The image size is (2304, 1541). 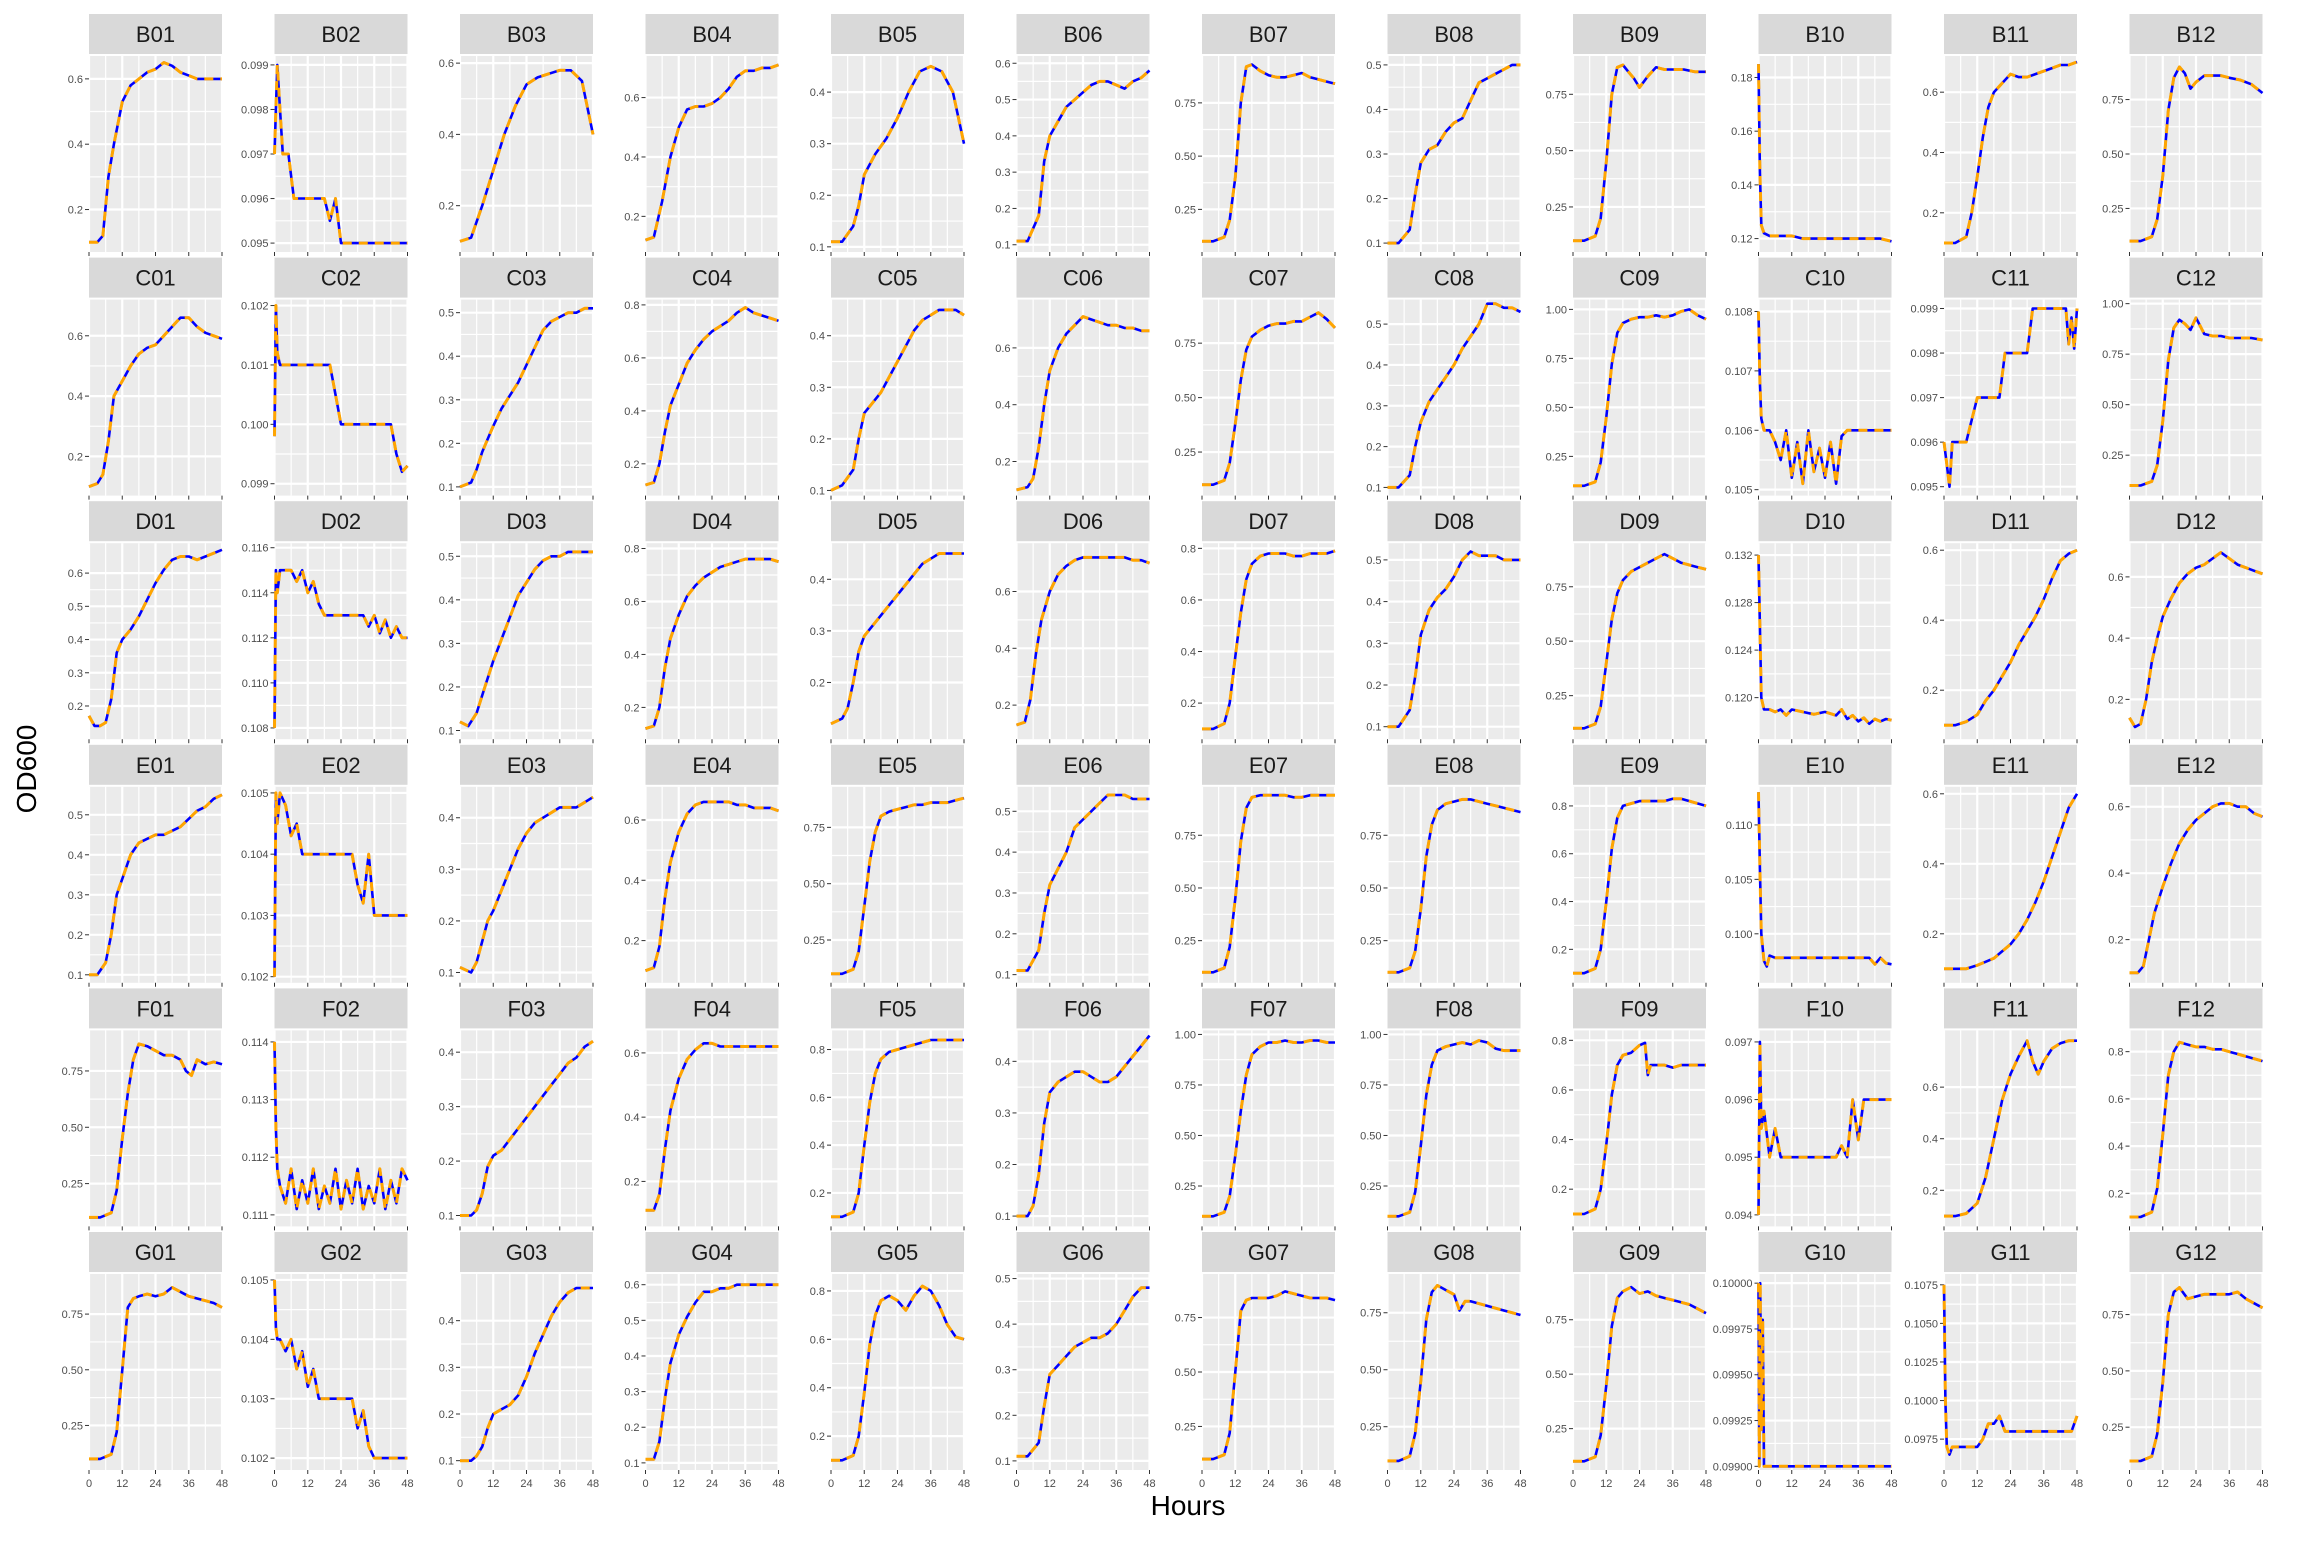 What do you see at coordinates (711, 765) in the screenshot?
I see `strip-label: E04` at bounding box center [711, 765].